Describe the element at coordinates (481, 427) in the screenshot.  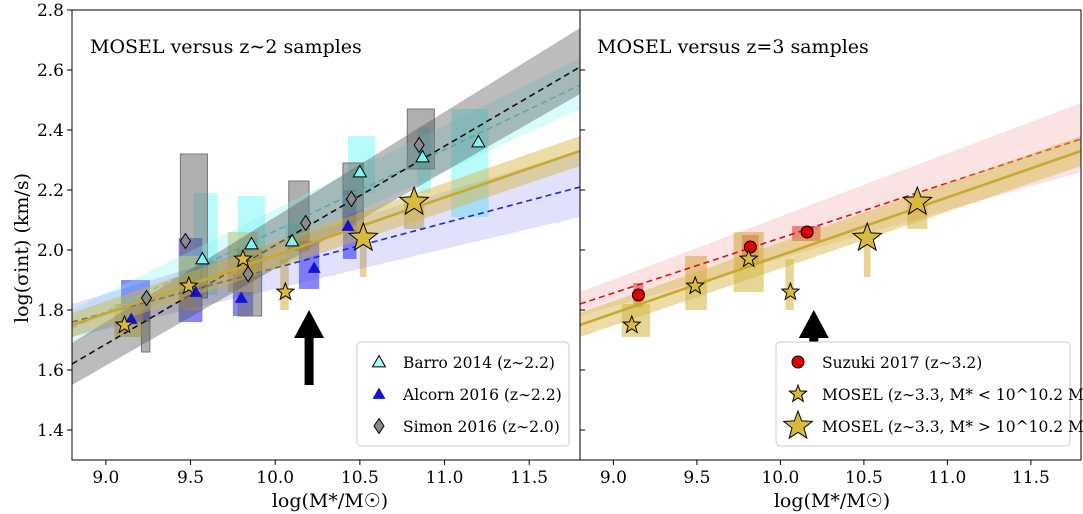
I see `legend-label: Simon 2016 (z∼2.0)` at that location.